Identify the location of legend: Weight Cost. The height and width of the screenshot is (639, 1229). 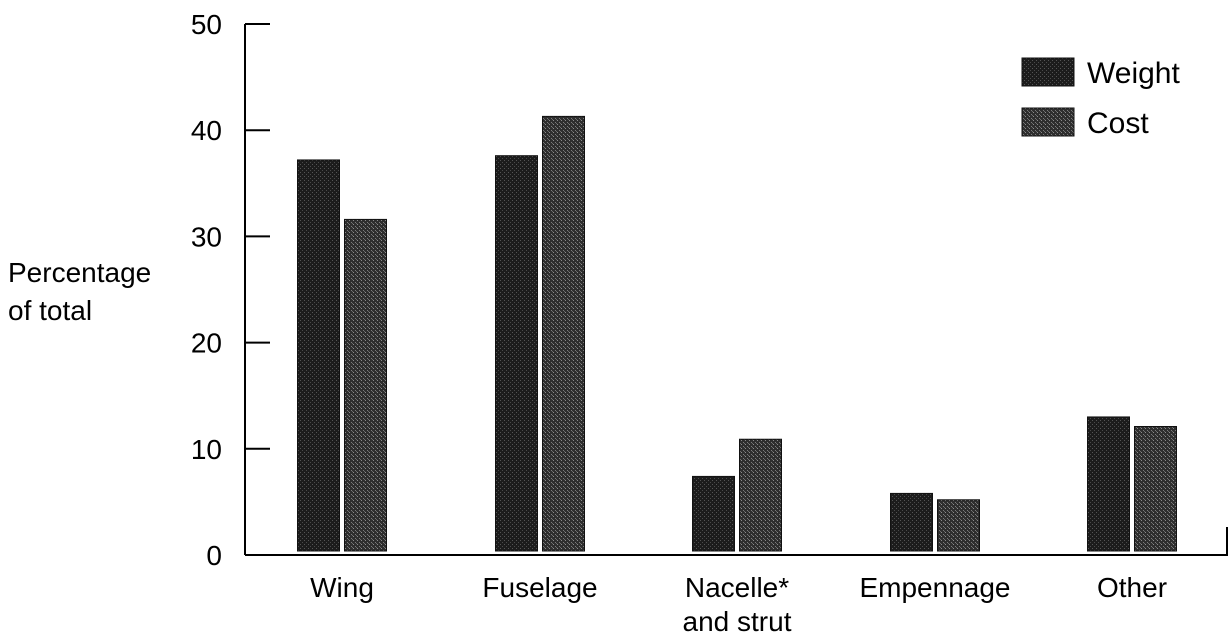
(1100, 98).